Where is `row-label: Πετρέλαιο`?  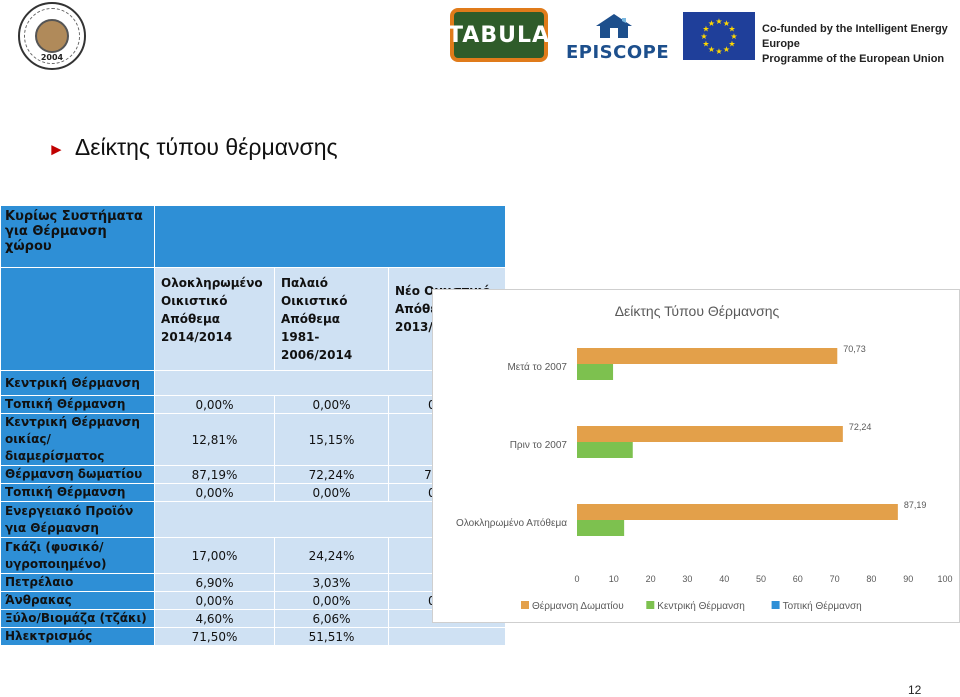
row-label: Πετρέλαιο is located at coordinates (77, 582).